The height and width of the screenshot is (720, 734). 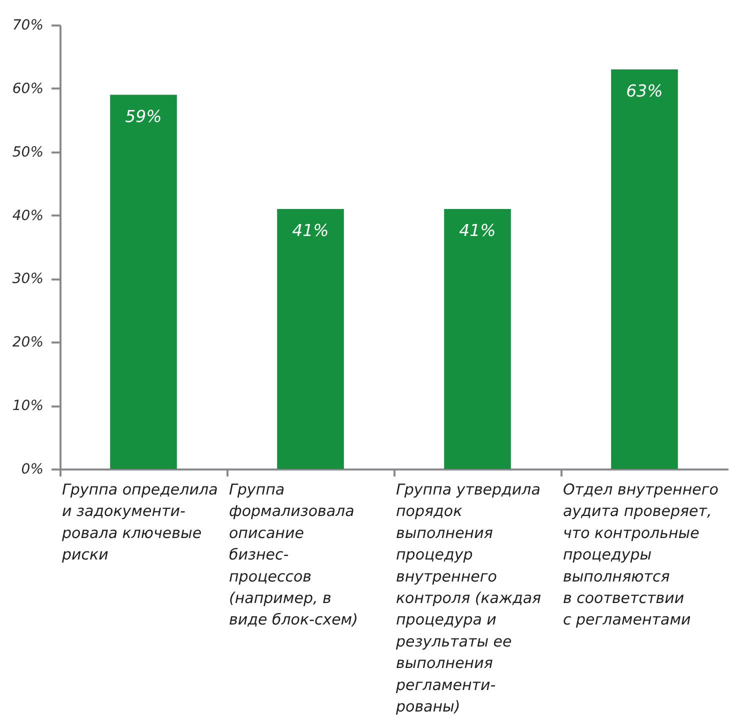 What do you see at coordinates (28, 216) in the screenshot?
I see `y-tick-label: 40%` at bounding box center [28, 216].